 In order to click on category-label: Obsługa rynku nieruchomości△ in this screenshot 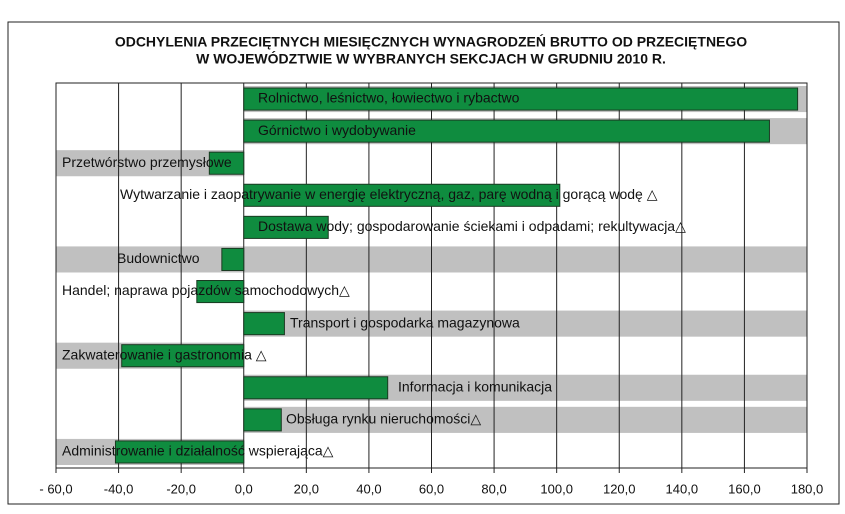, I will do `click(383, 419)`.